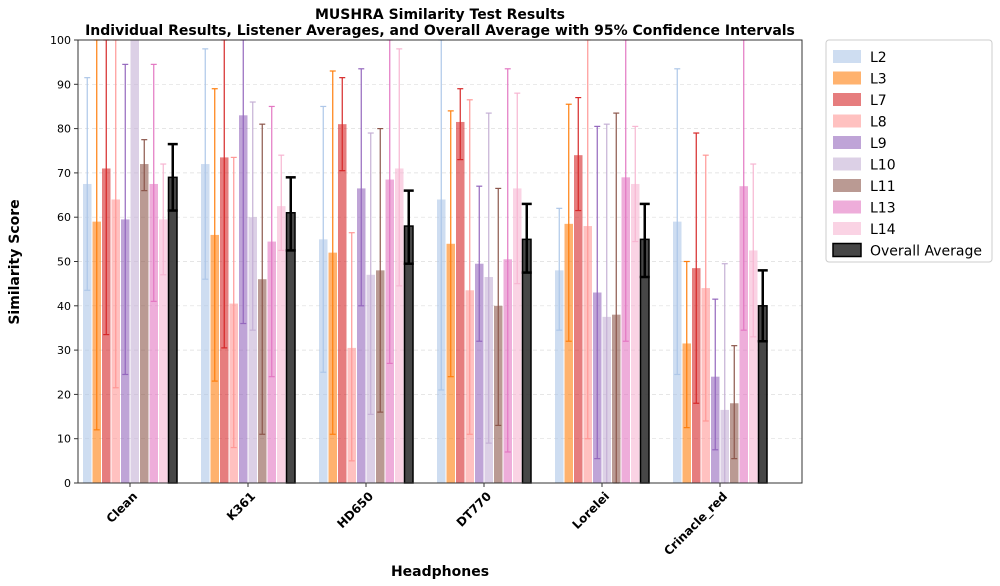 The image size is (1000, 586). What do you see at coordinates (559, 376) in the screenshot?
I see `bar-l2-lorelei` at bounding box center [559, 376].